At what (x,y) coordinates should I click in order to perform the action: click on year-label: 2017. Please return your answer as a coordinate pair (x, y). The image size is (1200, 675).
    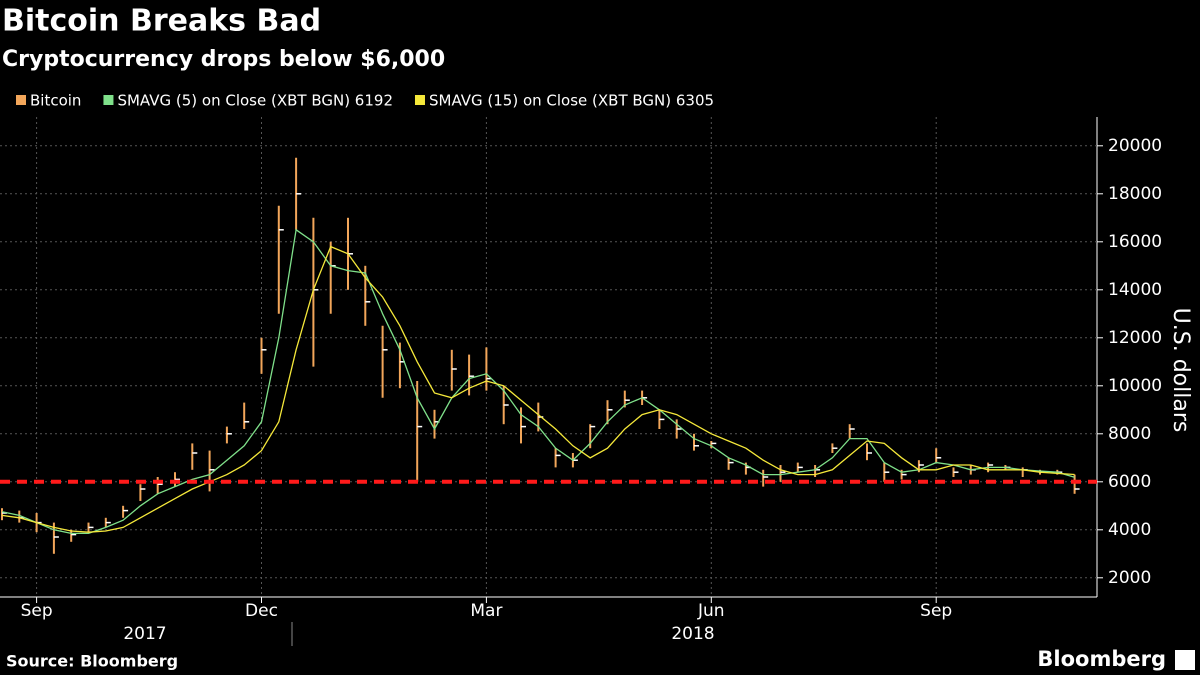
    Looking at the image, I should click on (144, 634).